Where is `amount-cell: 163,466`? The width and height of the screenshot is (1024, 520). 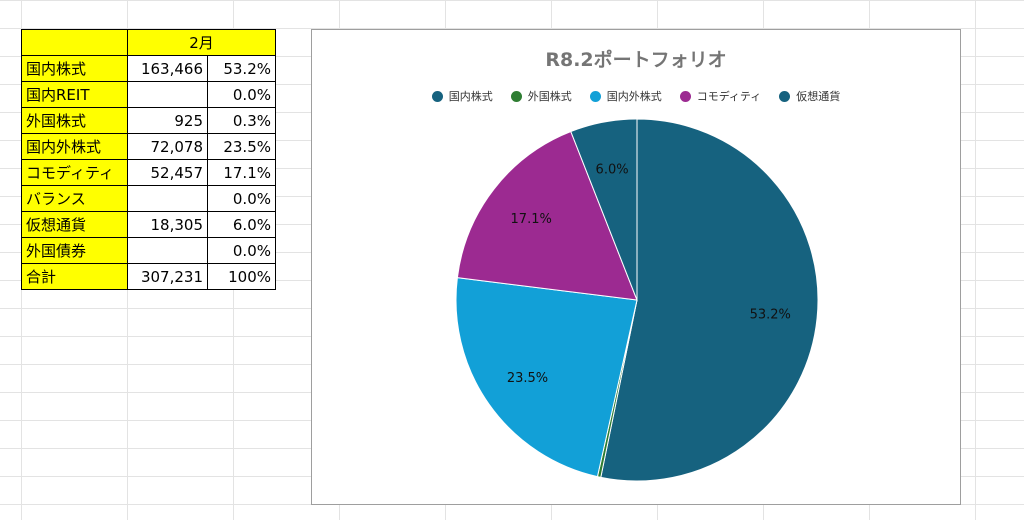 amount-cell: 163,466 is located at coordinates (167, 68).